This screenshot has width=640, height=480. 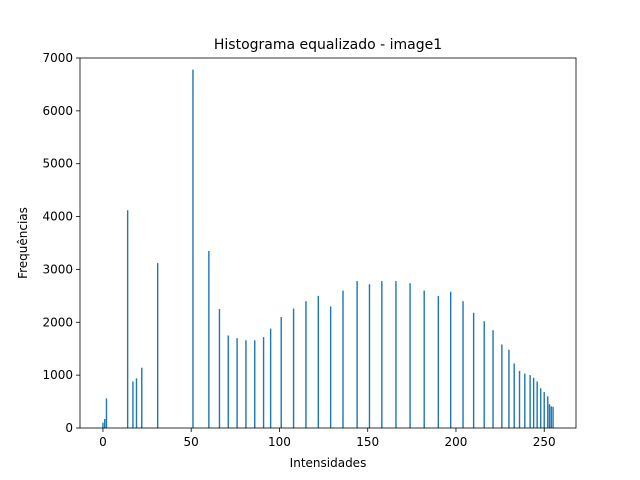 What do you see at coordinates (103, 442) in the screenshot?
I see `x-tick-label: 0` at bounding box center [103, 442].